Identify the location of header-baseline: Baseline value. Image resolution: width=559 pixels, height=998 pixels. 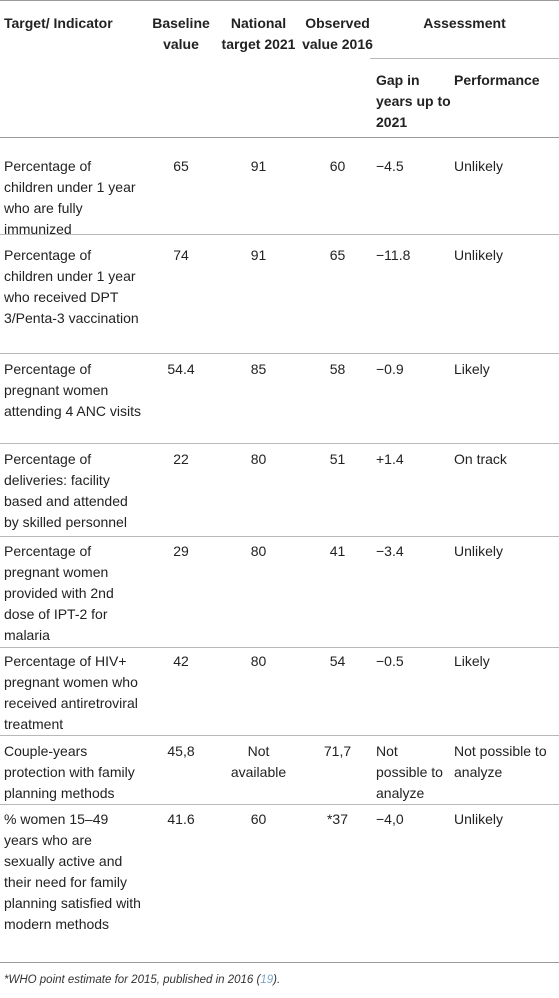
(181, 33).